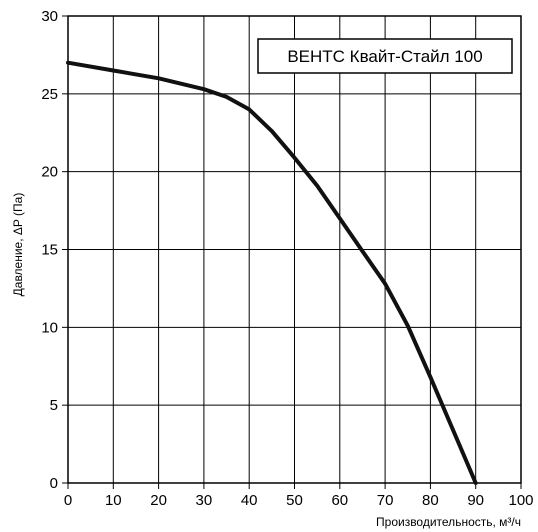  Describe the element at coordinates (54, 483) in the screenshot. I see `y-tick-label: 0` at that location.